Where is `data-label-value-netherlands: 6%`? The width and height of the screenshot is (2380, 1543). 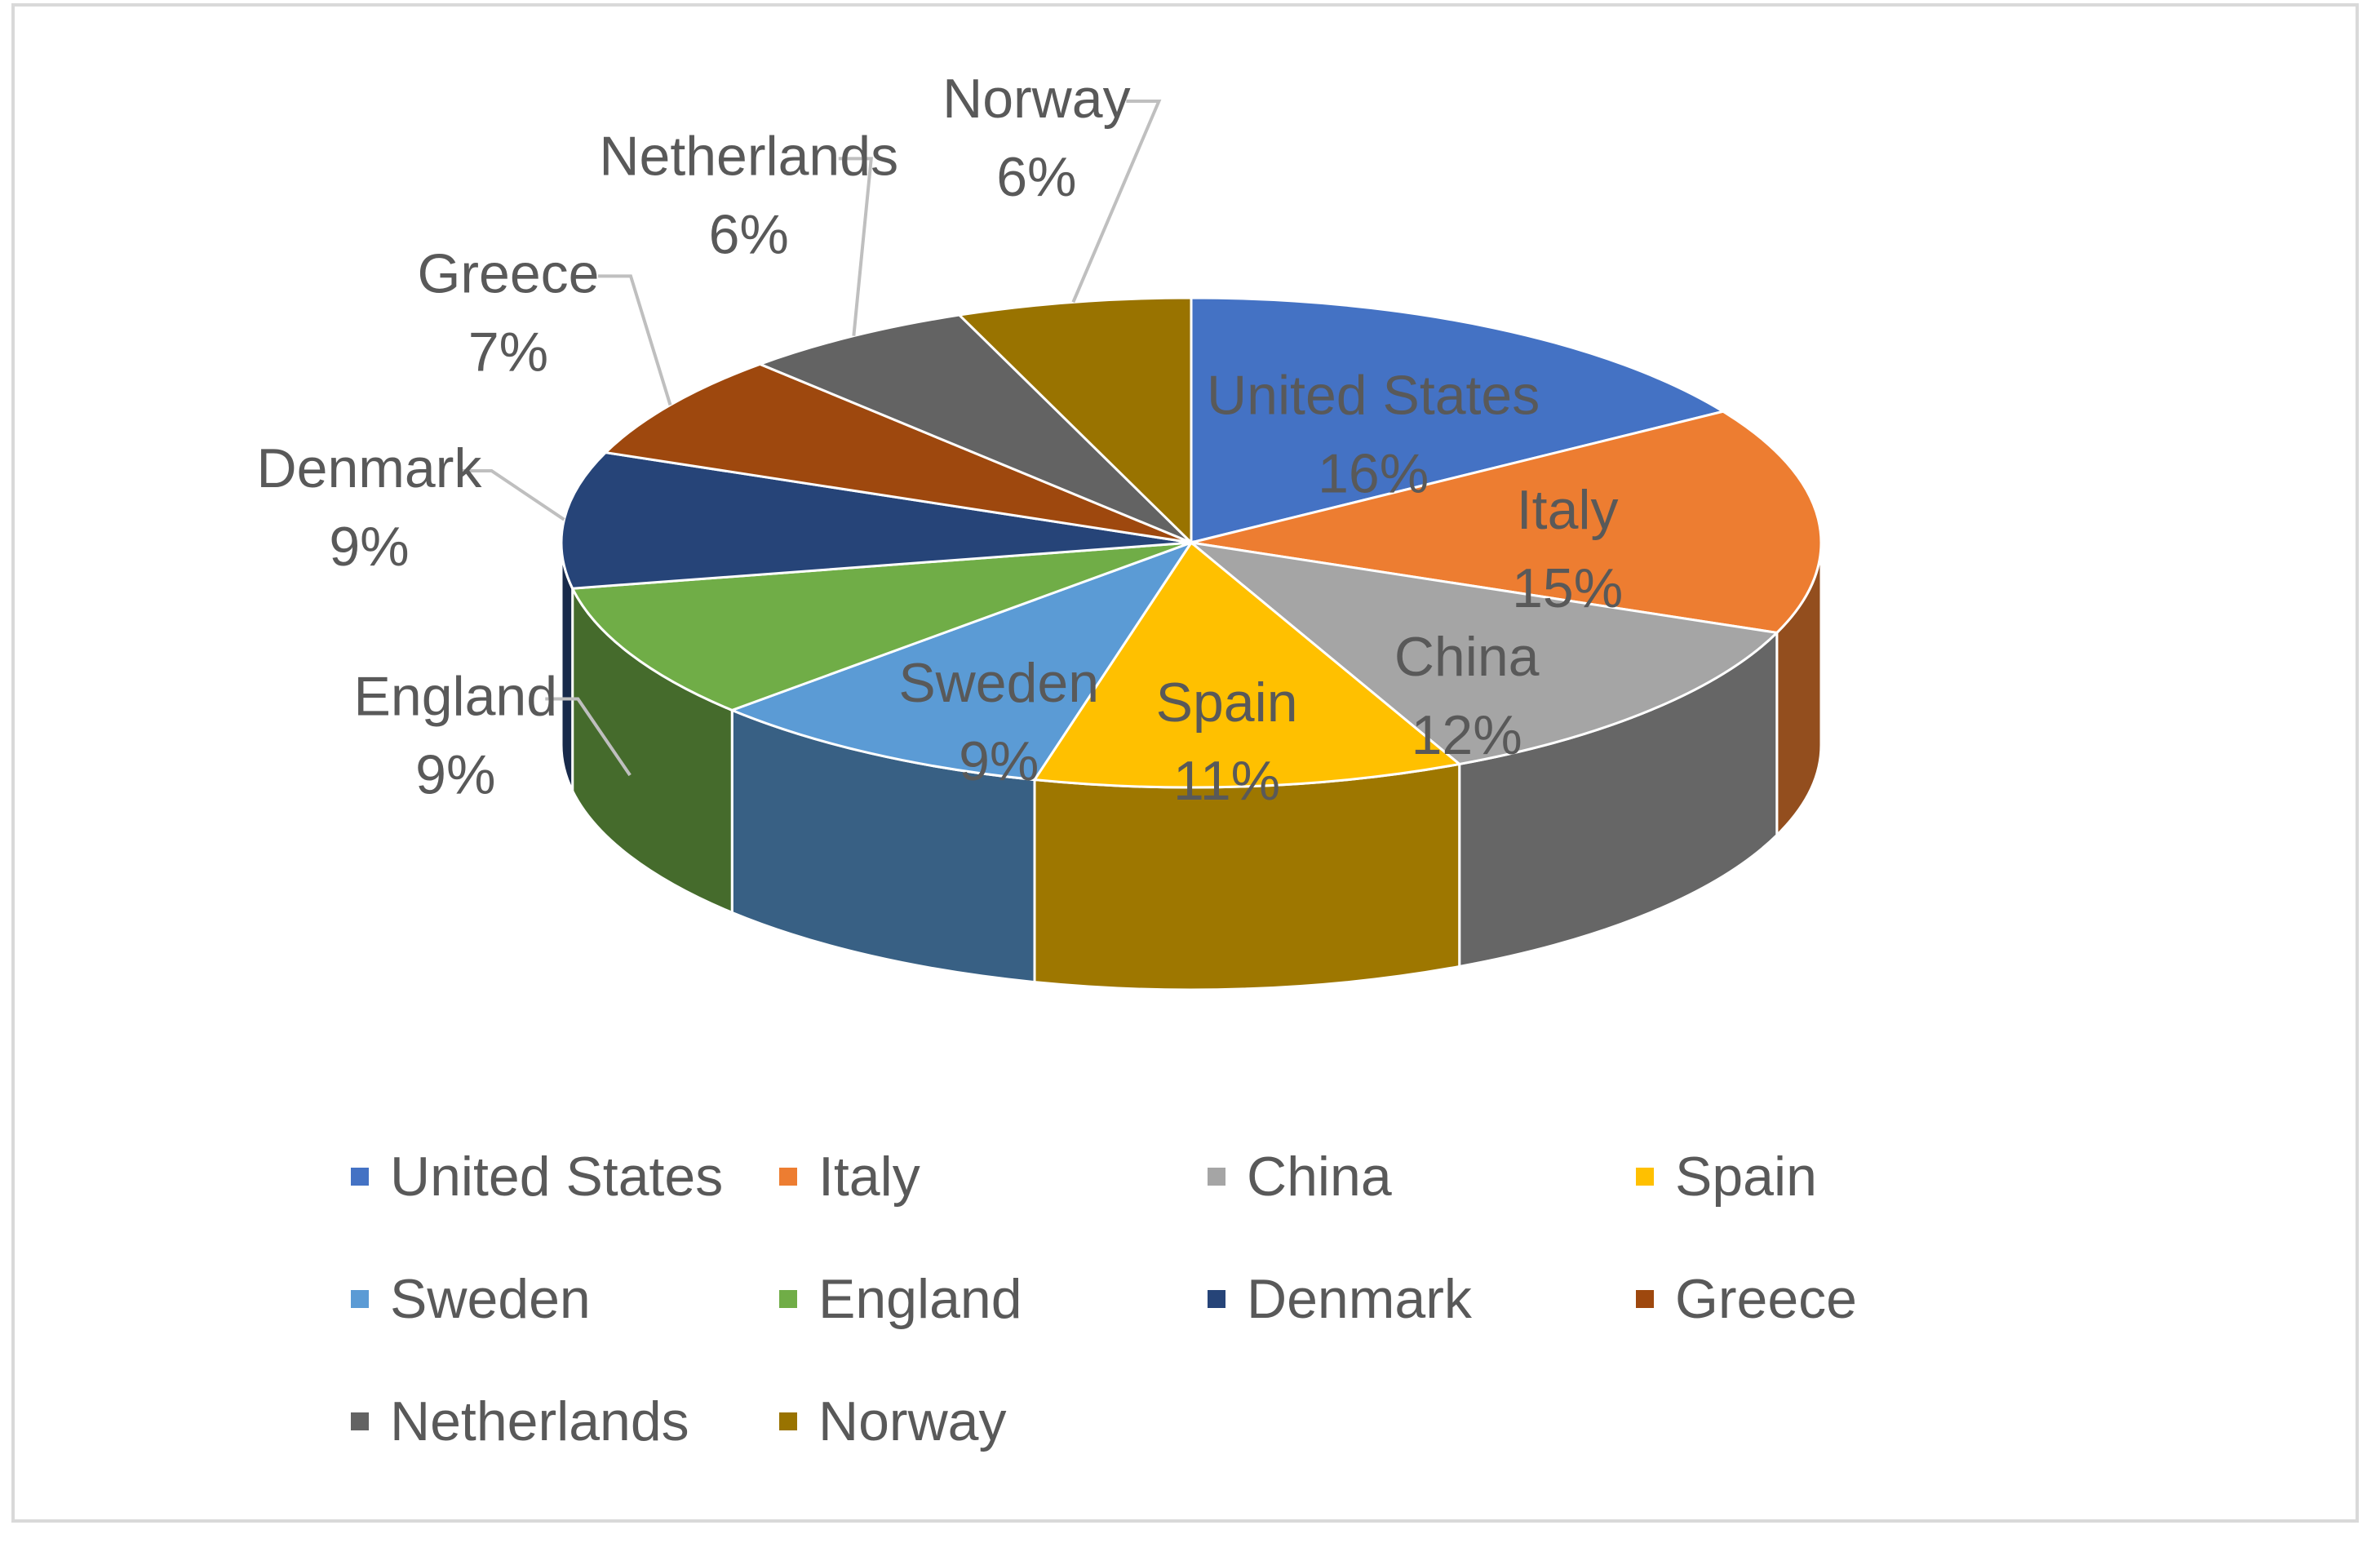
data-label-value-netherlands: 6% is located at coordinates (749, 234).